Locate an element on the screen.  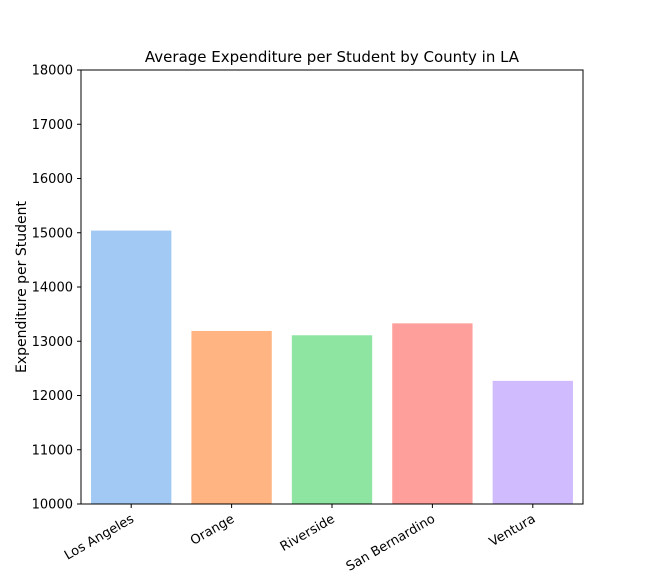
x-tick-label: Orange is located at coordinates (212, 530).